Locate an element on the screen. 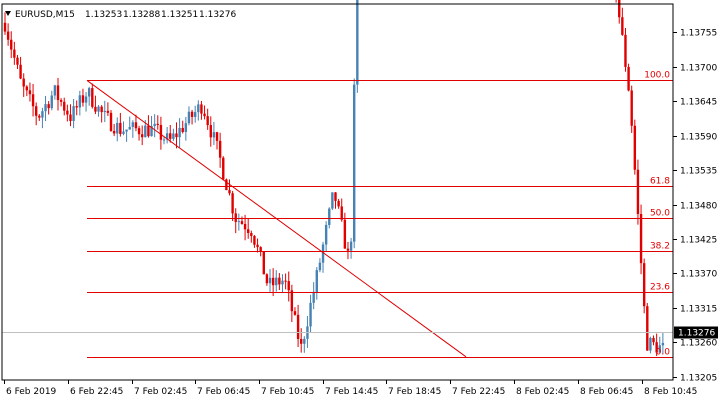 The image size is (720, 400). y-tick-label: 1.13590 is located at coordinates (698, 138).